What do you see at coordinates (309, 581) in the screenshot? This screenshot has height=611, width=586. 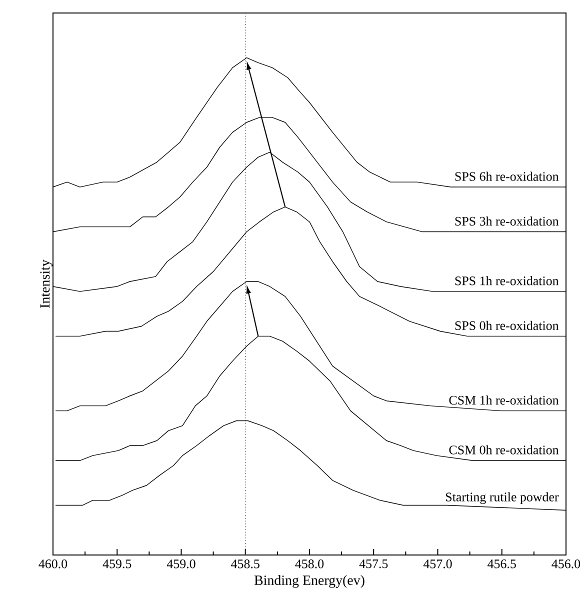 I see `x-axis-title: Binding Energy(ev)` at bounding box center [309, 581].